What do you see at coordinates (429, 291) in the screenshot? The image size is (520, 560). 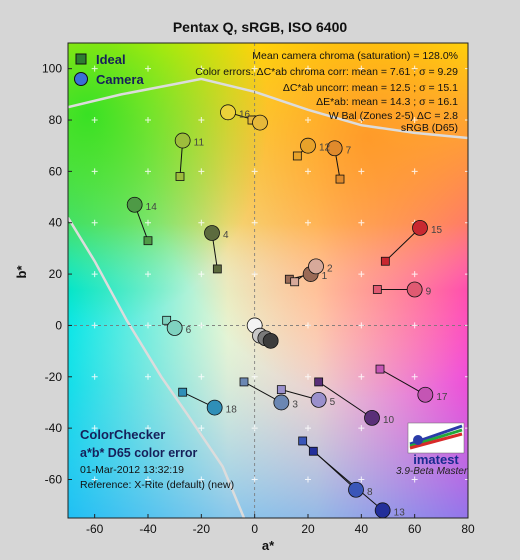 I see `patch-label-9: 9` at bounding box center [429, 291].